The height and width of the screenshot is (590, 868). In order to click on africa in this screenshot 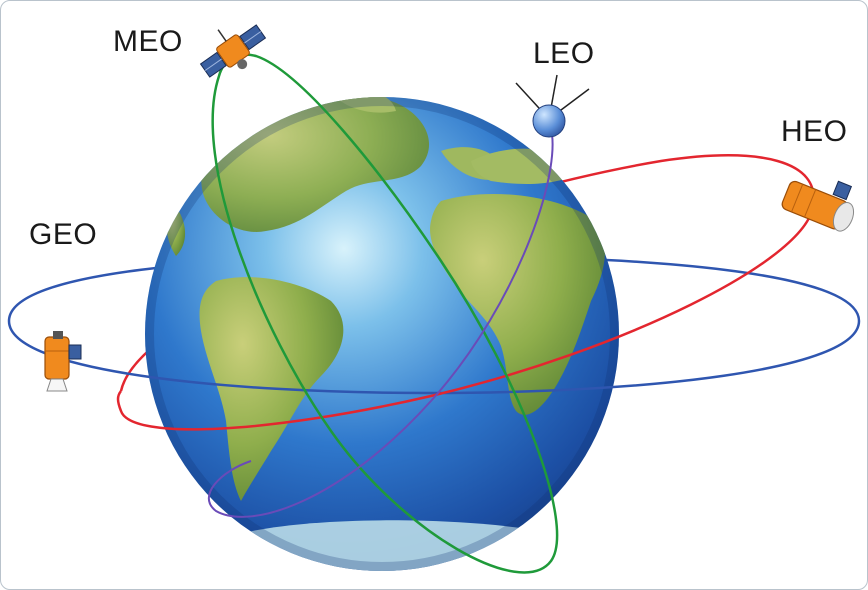, I will do `click(518, 304)`.